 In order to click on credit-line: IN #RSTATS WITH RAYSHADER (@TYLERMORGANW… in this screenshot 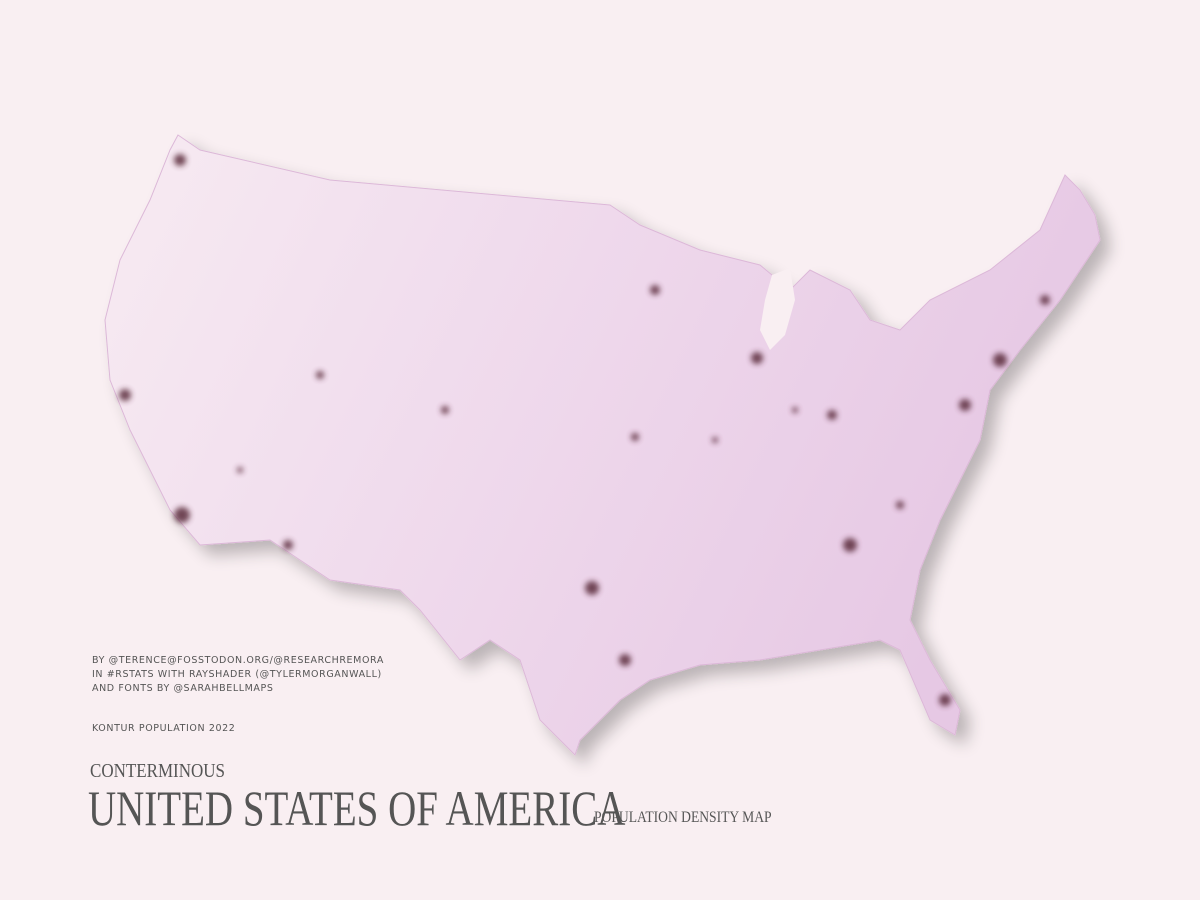, I will do `click(237, 674)`.